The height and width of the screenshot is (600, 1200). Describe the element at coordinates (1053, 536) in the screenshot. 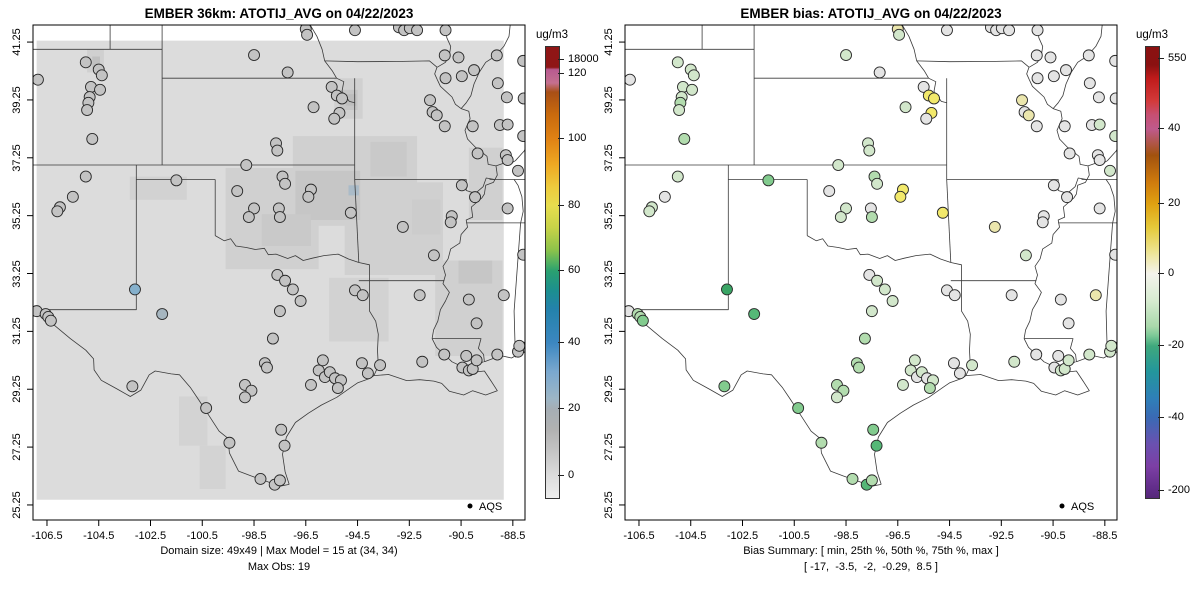

I see `x-axis-tick-label: -90.5` at that location.